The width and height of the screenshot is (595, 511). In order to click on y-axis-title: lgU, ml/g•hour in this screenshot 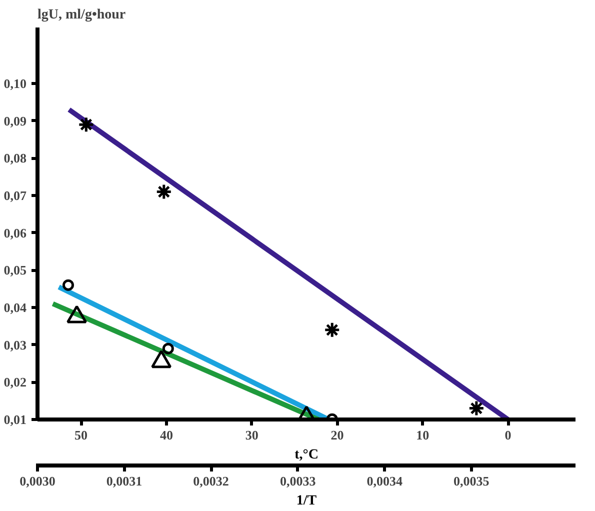, I will do `click(82, 15)`.